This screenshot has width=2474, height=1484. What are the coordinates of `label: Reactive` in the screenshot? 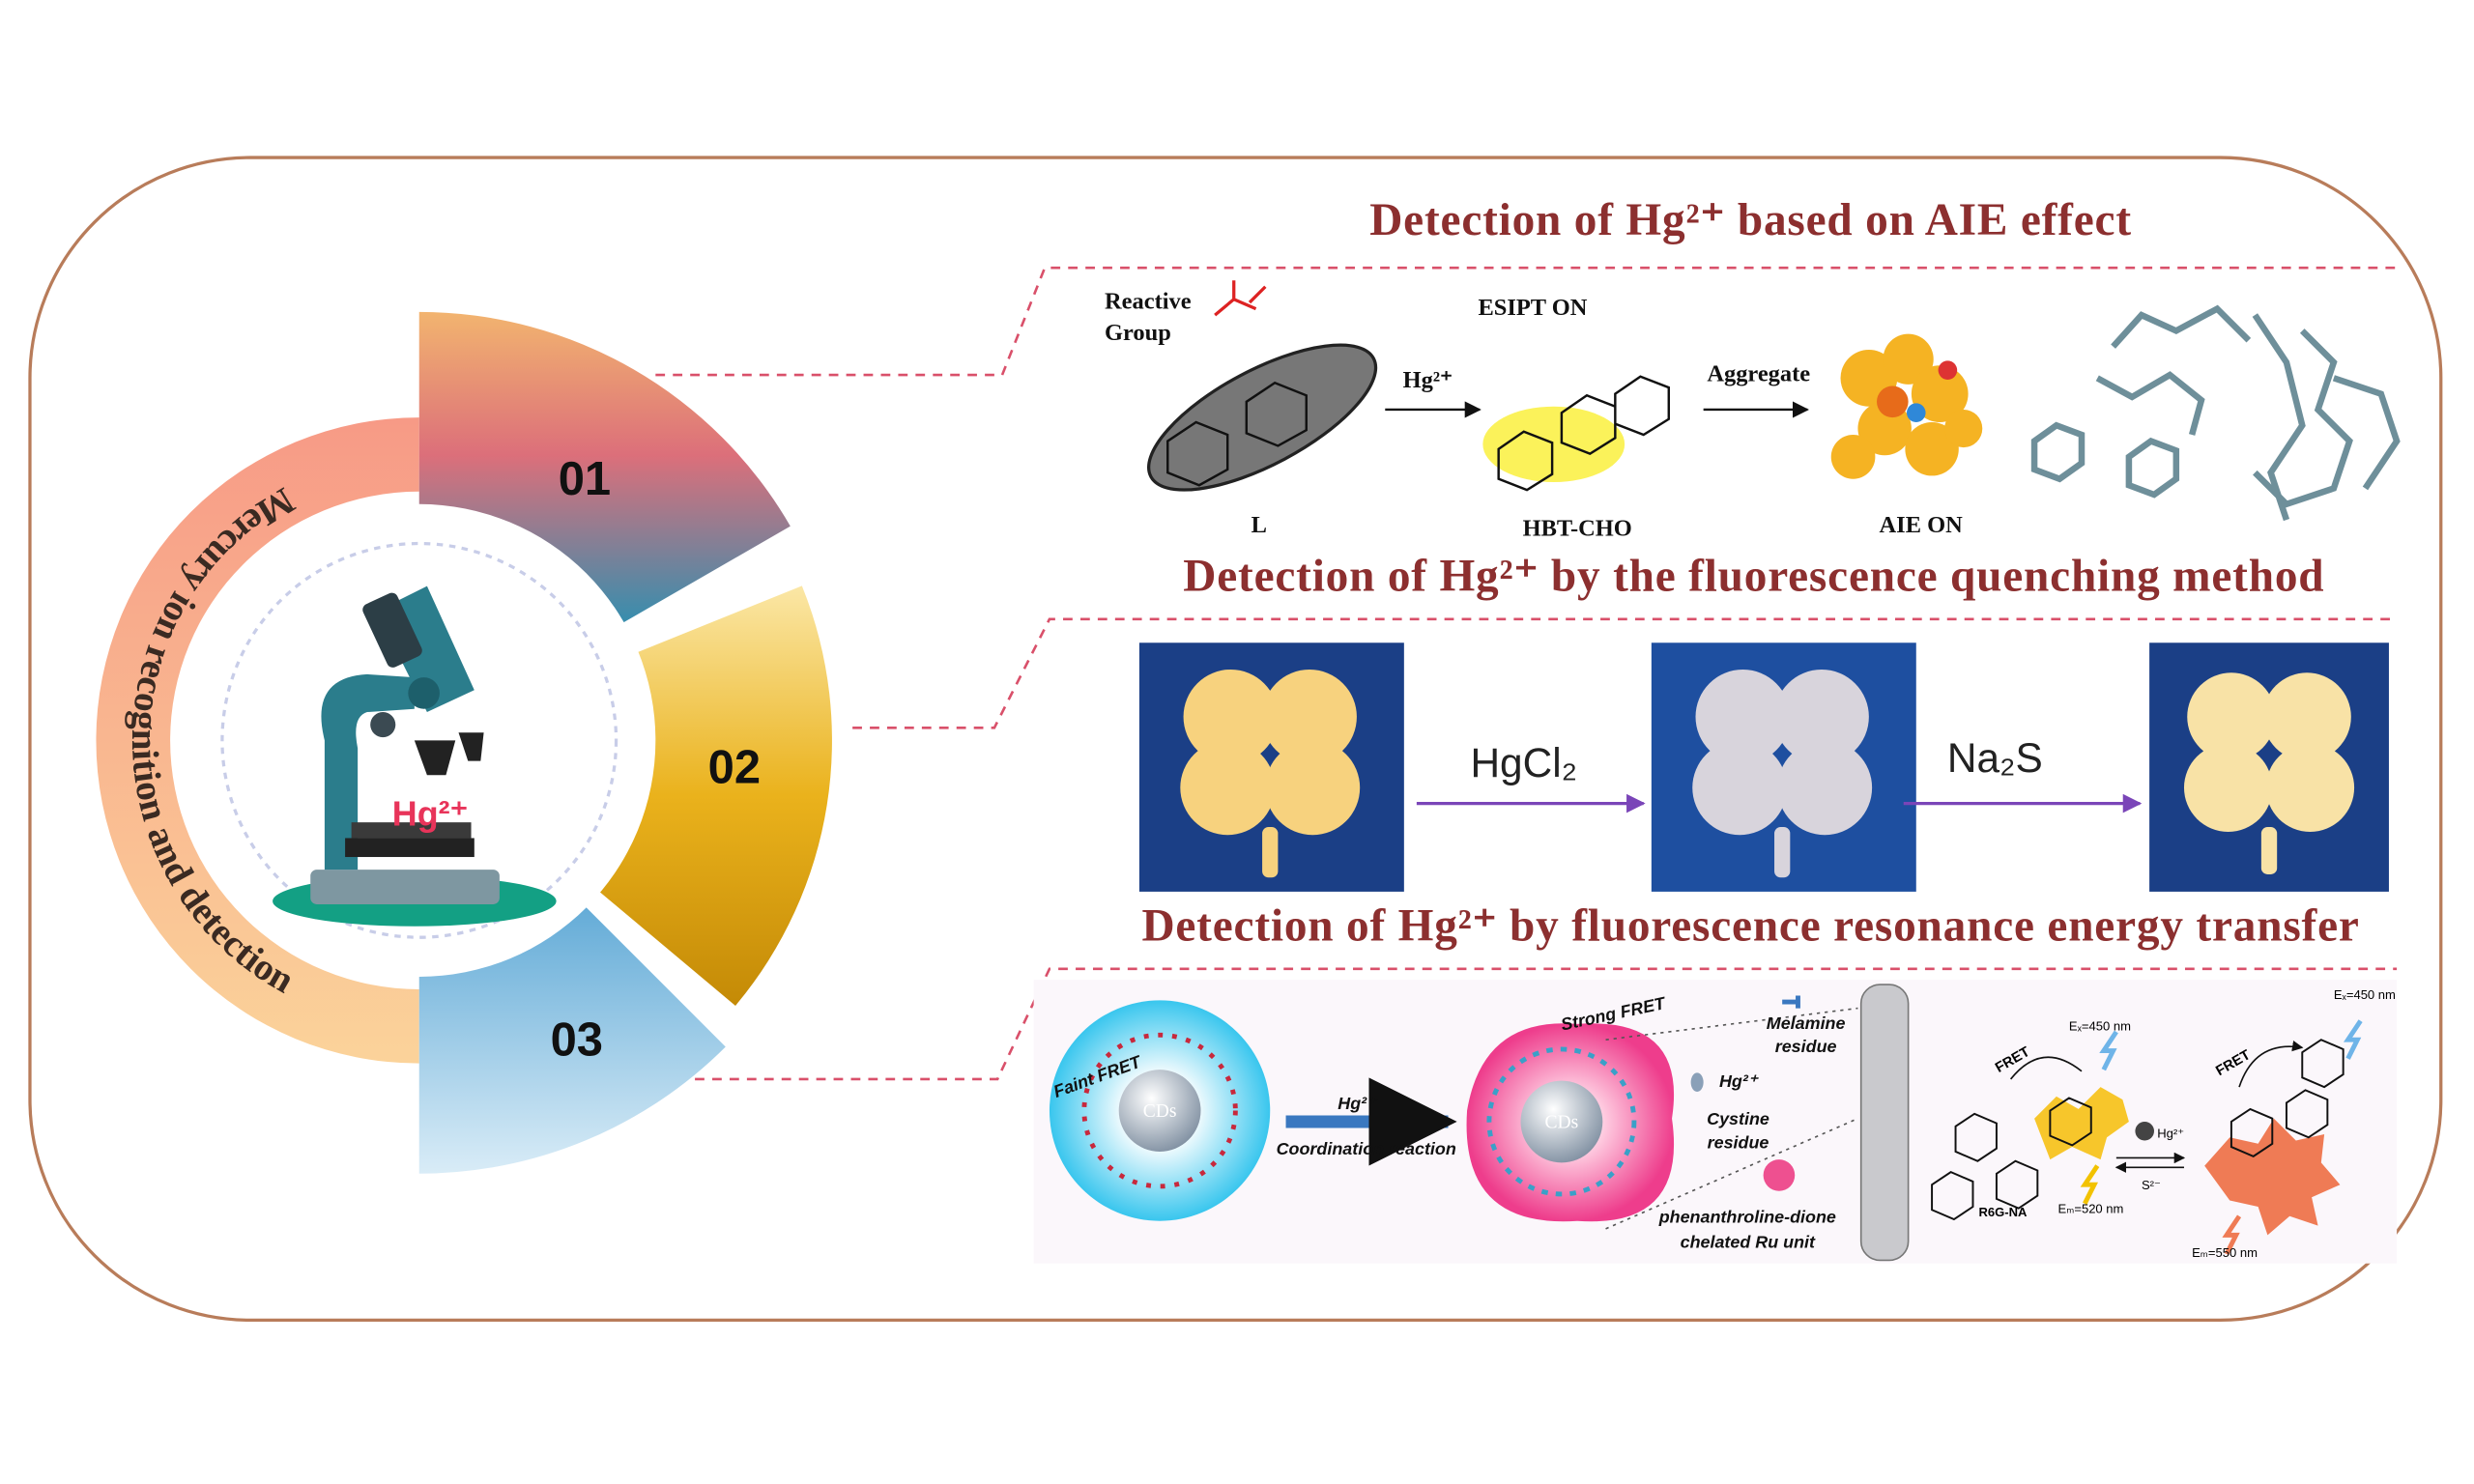 It's located at (1149, 302).